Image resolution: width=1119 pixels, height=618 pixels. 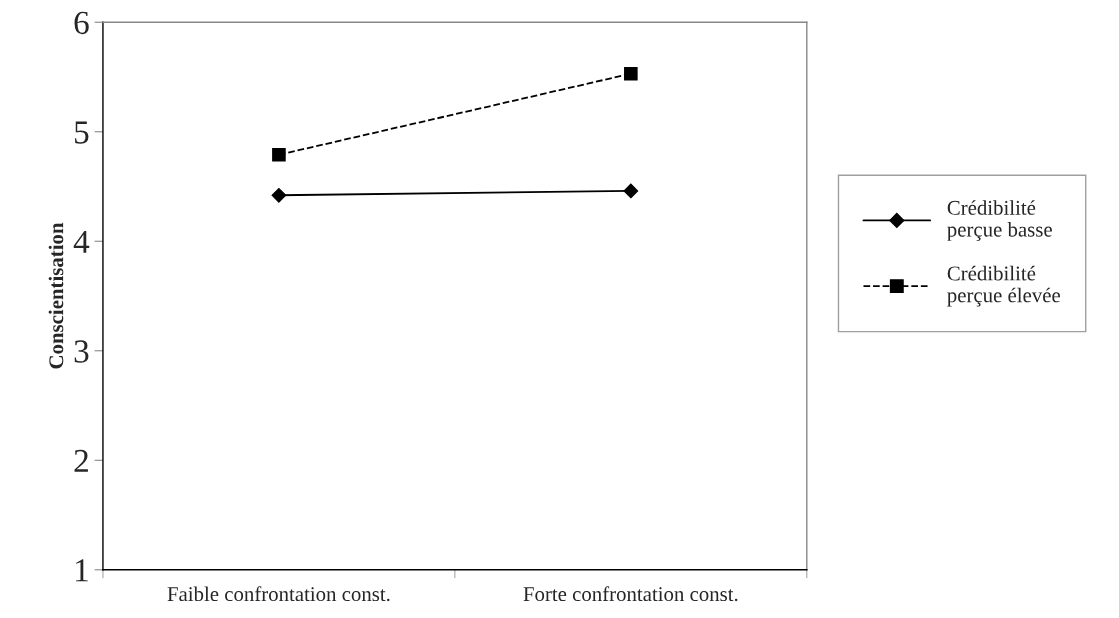 I want to click on y-tick-label: 4, so click(x=81, y=241).